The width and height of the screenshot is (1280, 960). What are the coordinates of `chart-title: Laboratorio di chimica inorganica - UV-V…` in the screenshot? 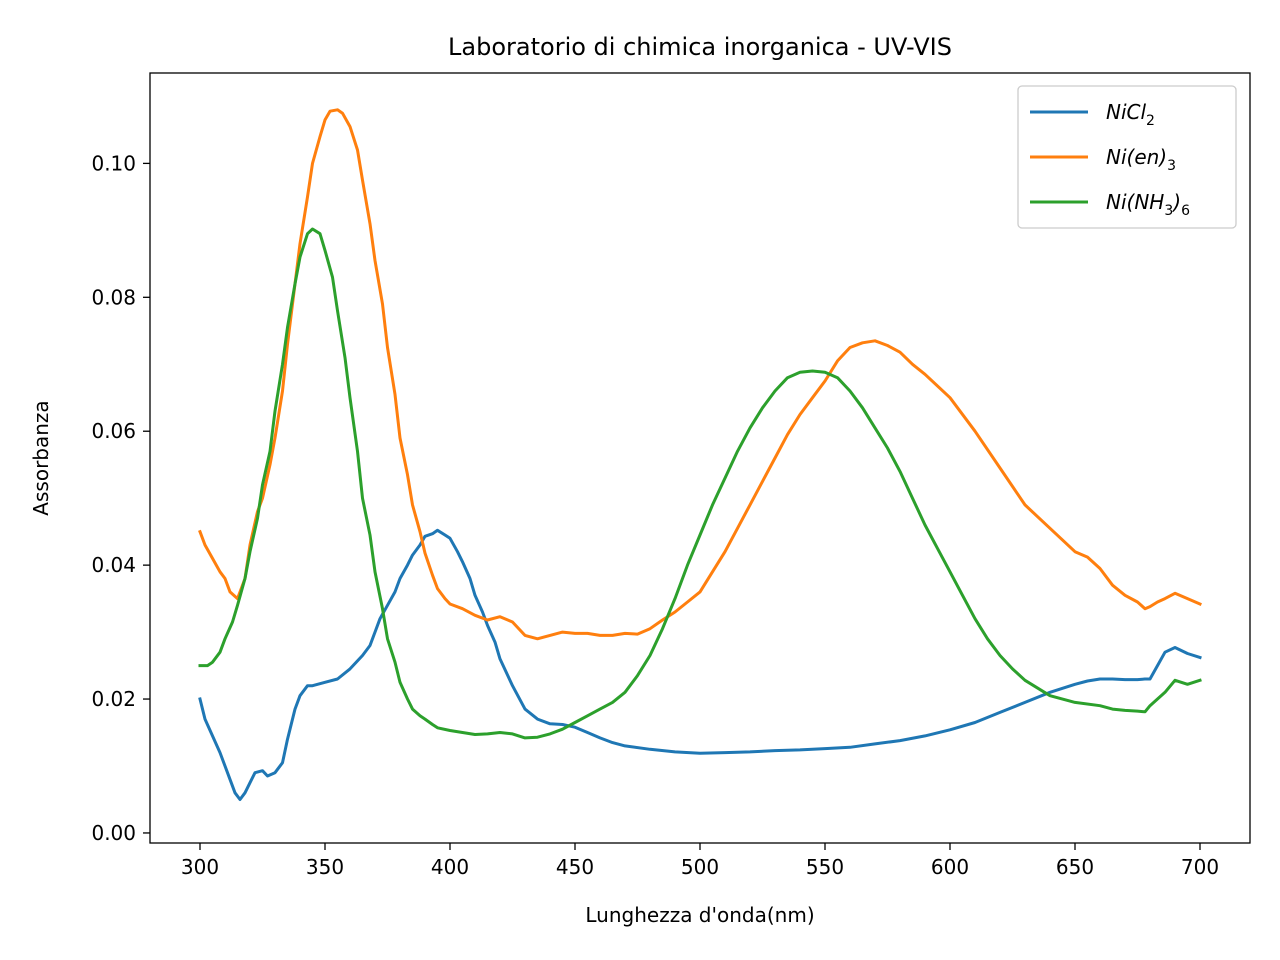 It's located at (700, 47).